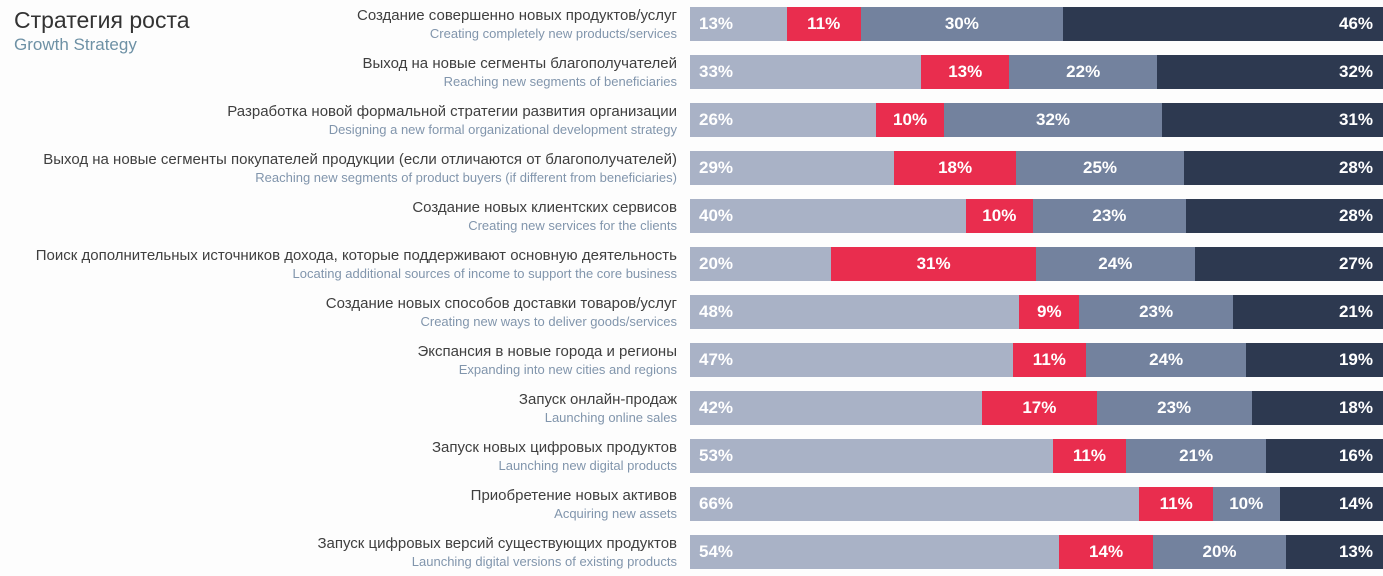 The width and height of the screenshot is (1383, 576). I want to click on bar-segment: 46%, so click(1222, 24).